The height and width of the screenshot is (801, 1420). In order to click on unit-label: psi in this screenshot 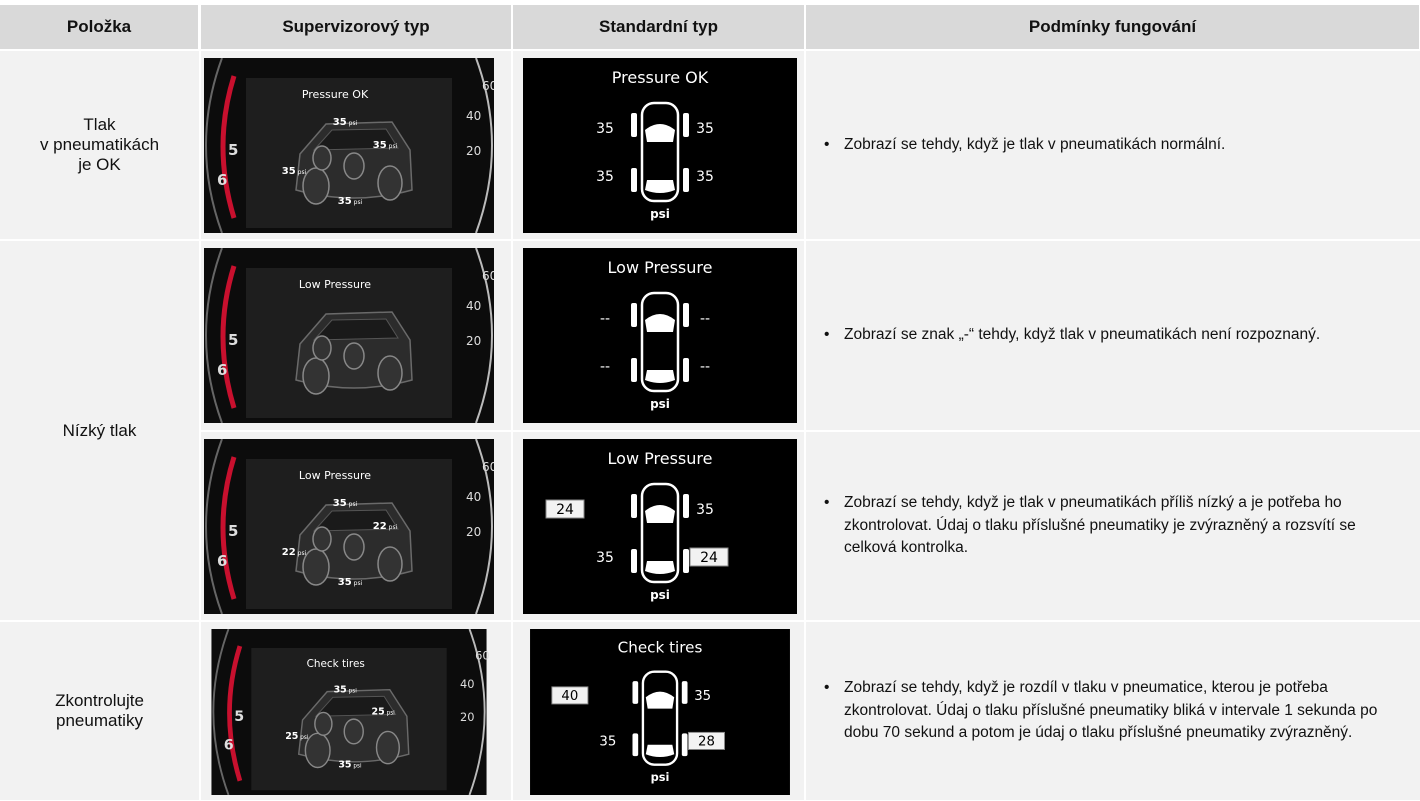, I will do `click(660, 404)`.